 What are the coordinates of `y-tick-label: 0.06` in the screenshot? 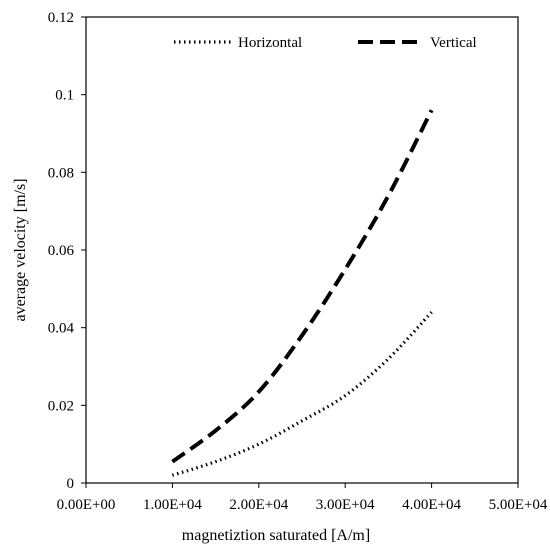 It's located at (61, 251).